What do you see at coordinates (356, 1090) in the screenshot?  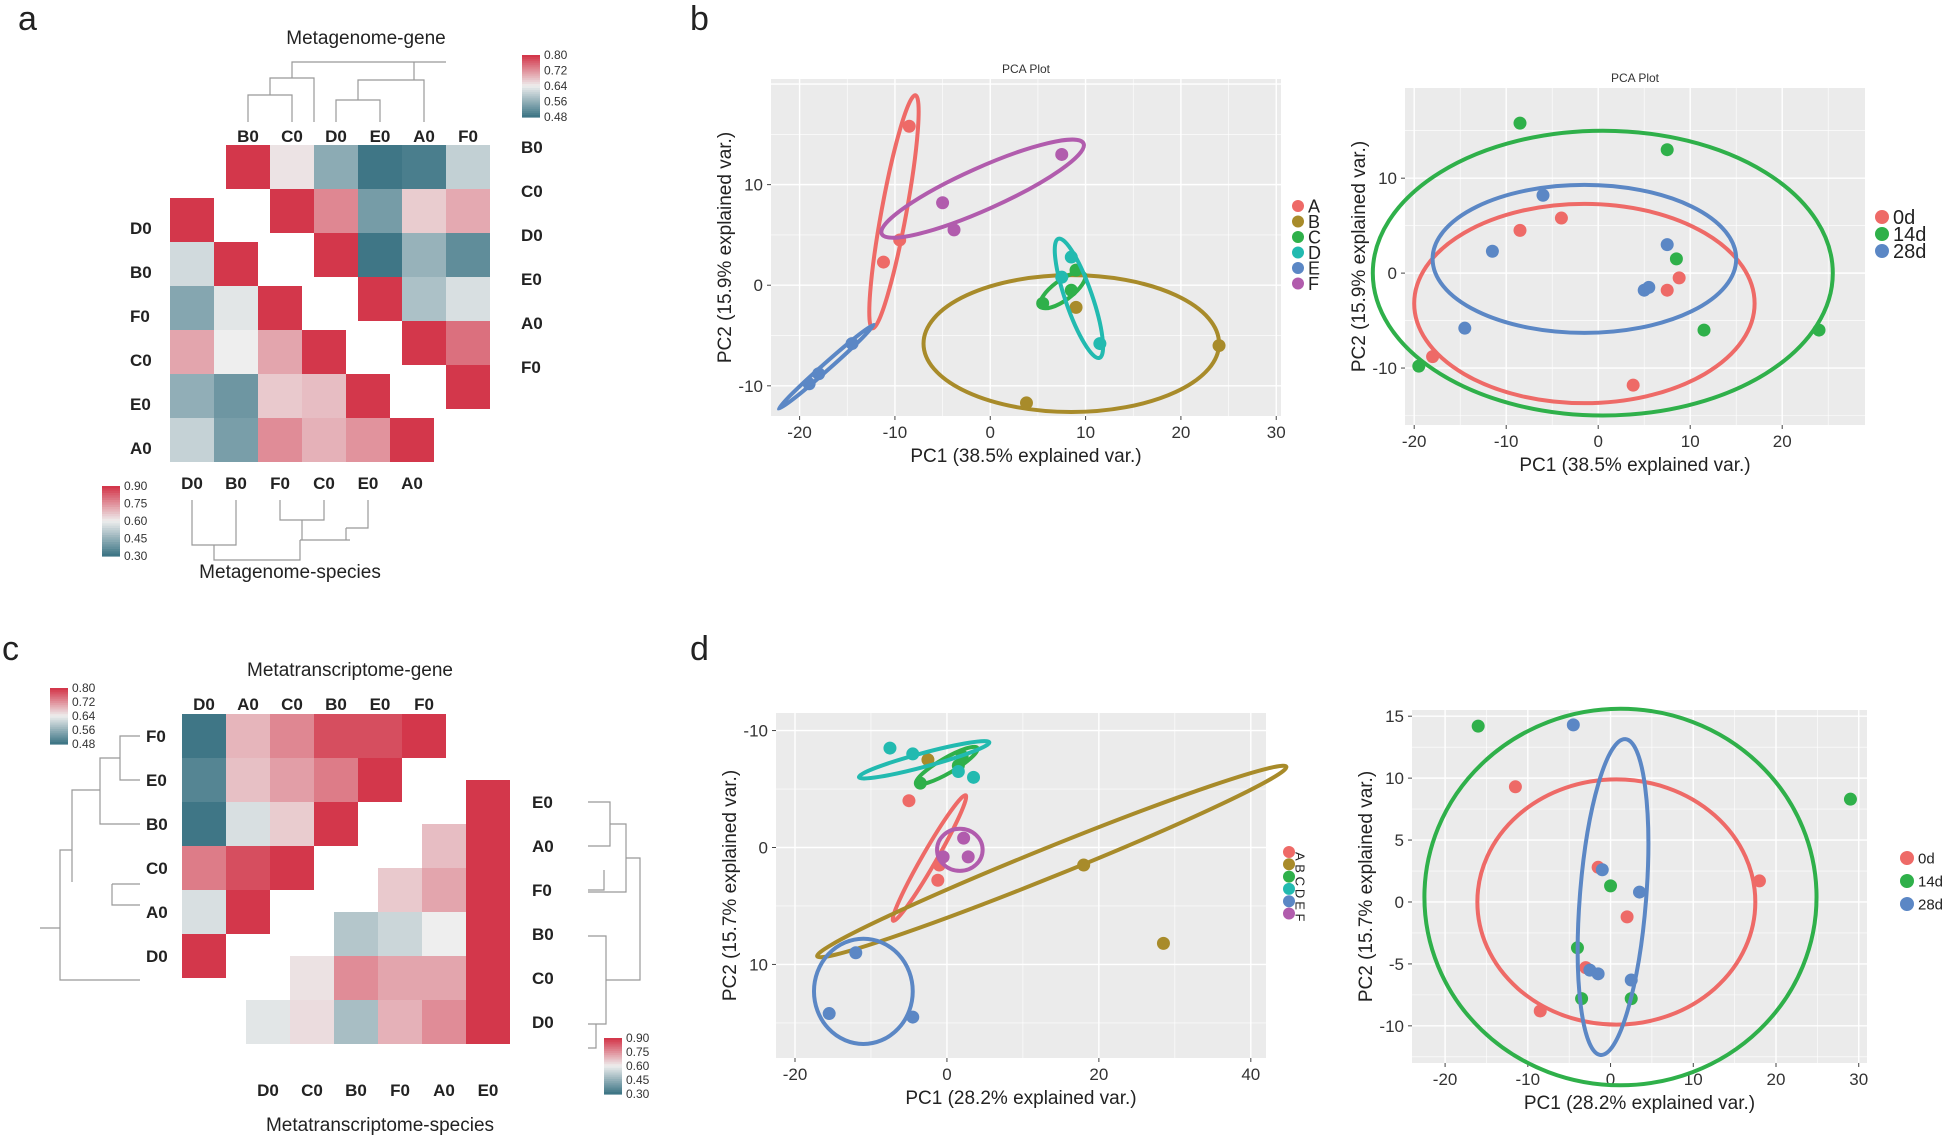 I see `heatmap-col-label: B0` at bounding box center [356, 1090].